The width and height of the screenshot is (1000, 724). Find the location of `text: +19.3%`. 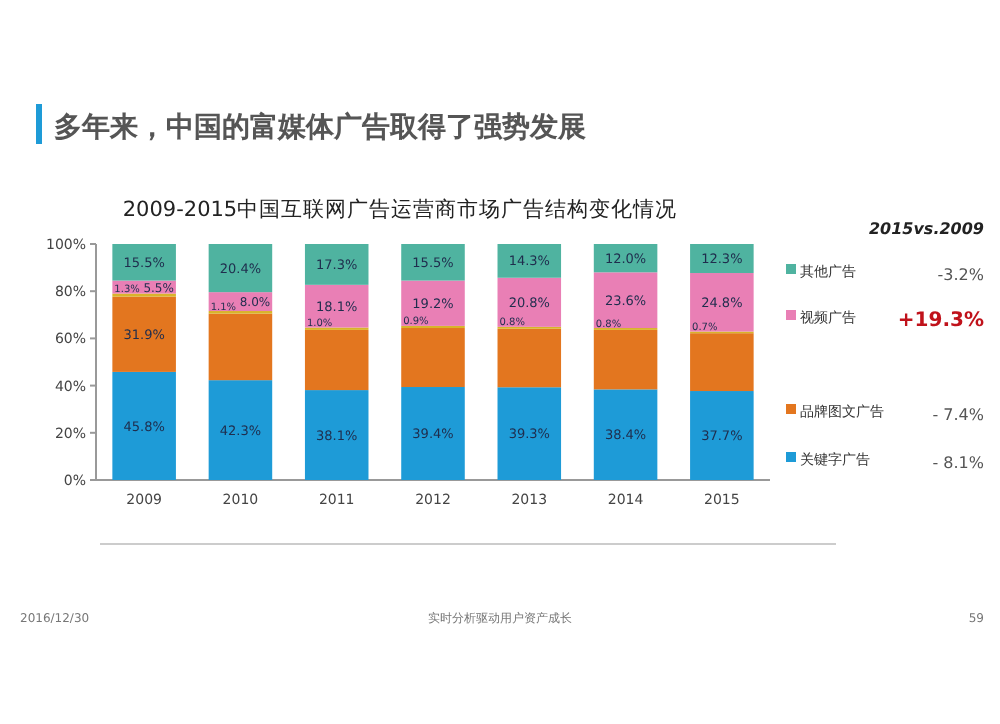

text: +19.3% is located at coordinates (940, 321).